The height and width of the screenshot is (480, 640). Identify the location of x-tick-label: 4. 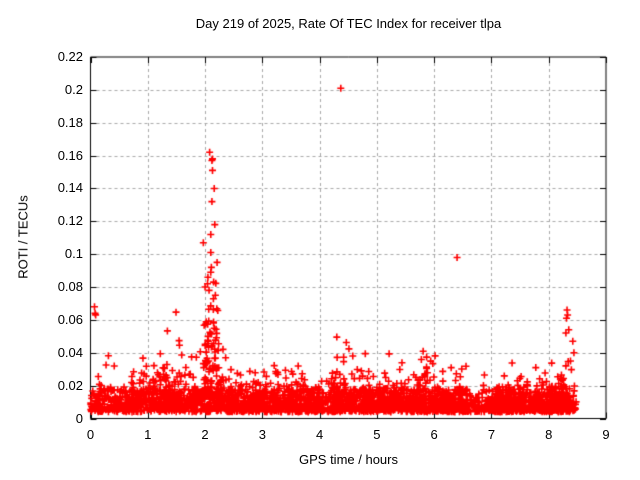
(319, 434).